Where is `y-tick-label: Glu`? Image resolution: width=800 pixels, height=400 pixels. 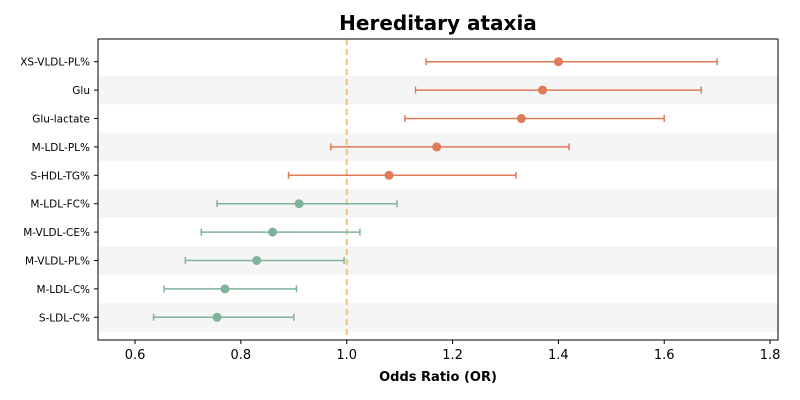
y-tick-label: Glu is located at coordinates (81, 91).